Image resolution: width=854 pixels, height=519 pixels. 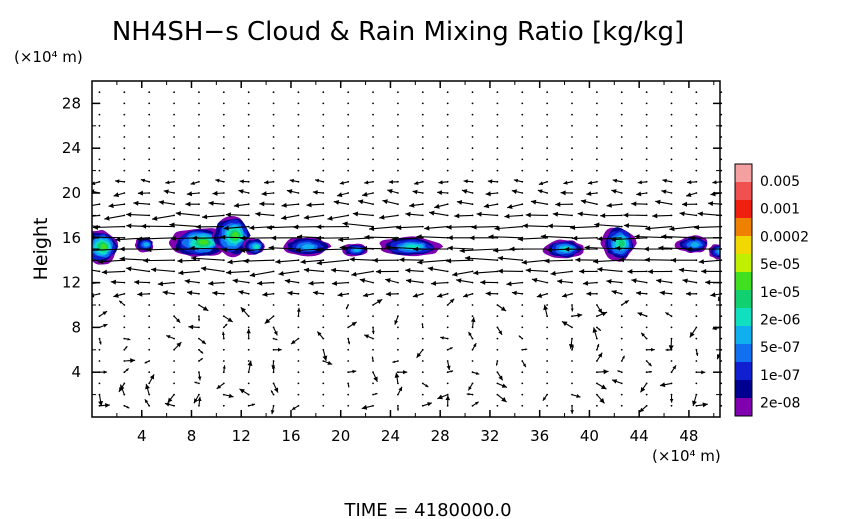 I want to click on y-tick-label: 4, so click(x=76, y=372).